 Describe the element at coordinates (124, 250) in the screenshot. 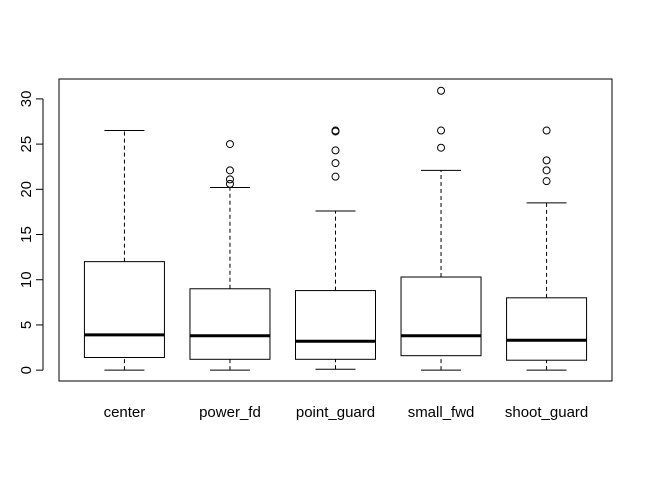

I see `box-group-center` at that location.